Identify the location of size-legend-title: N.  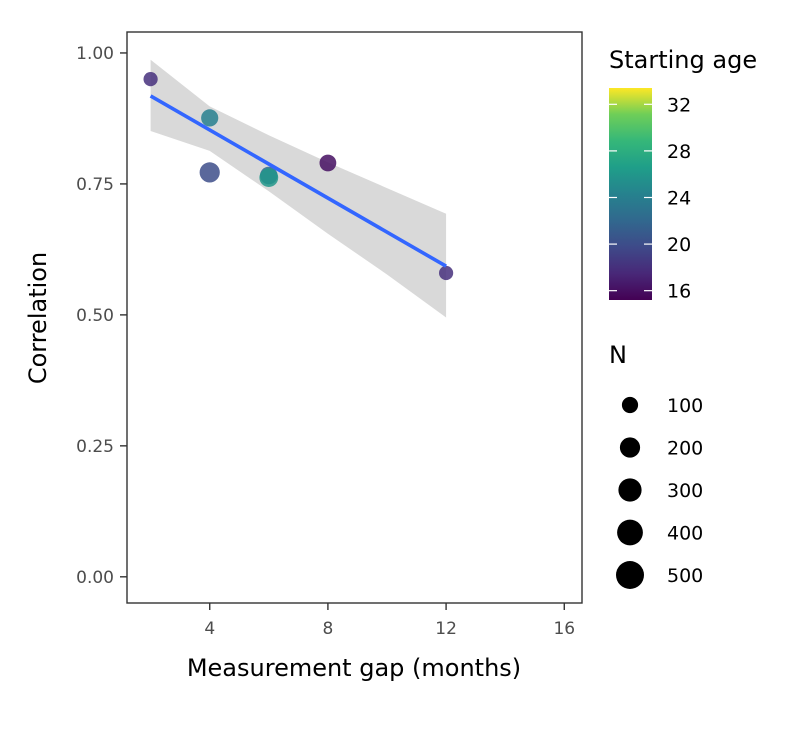
(618, 355).